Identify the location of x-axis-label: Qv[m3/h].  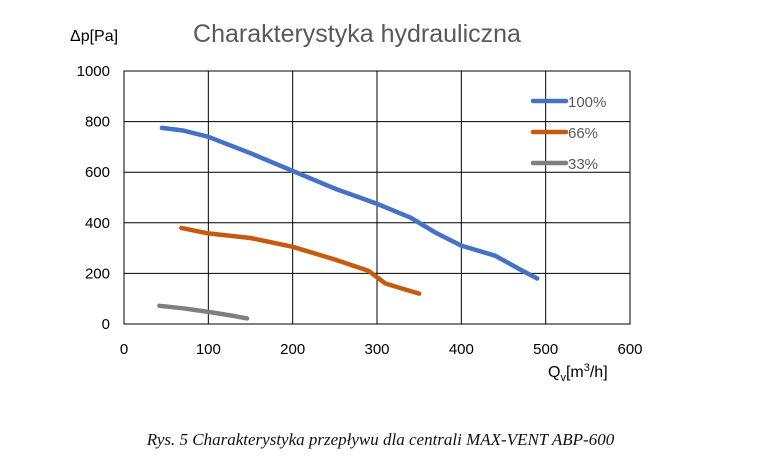
(578, 373).